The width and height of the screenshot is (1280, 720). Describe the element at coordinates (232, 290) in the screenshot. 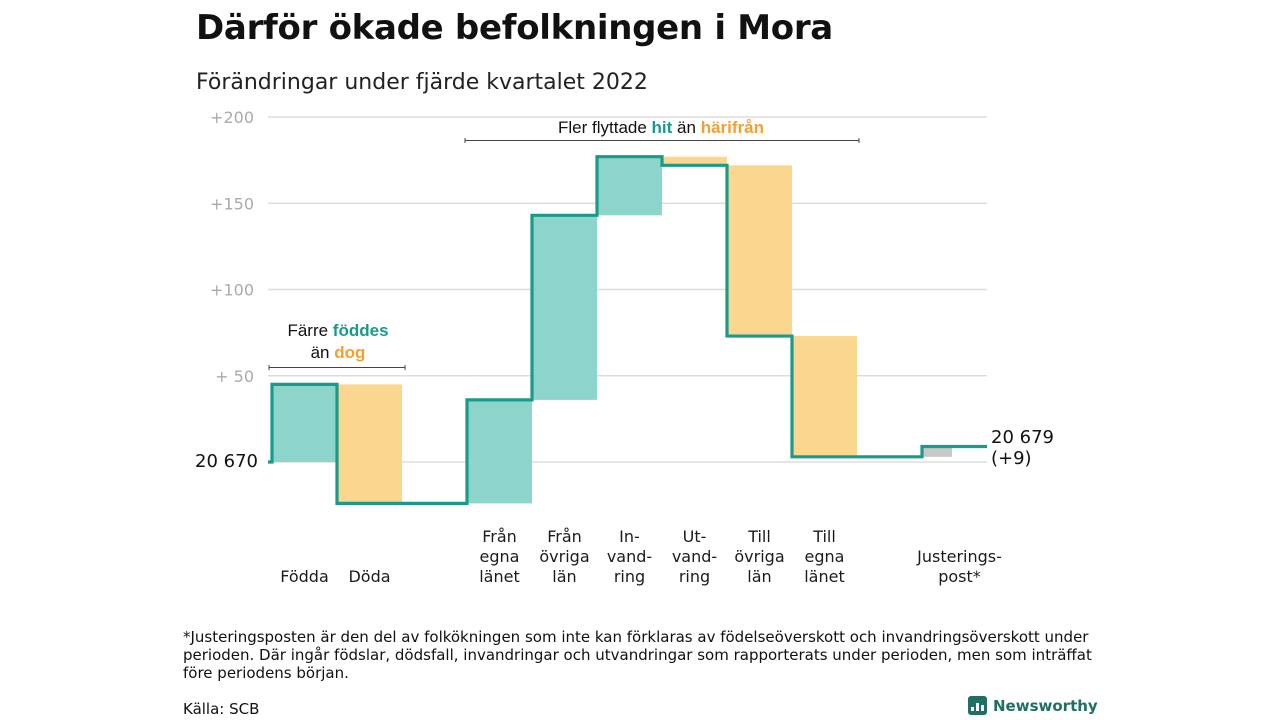

I see `y-tick-label: +100` at that location.